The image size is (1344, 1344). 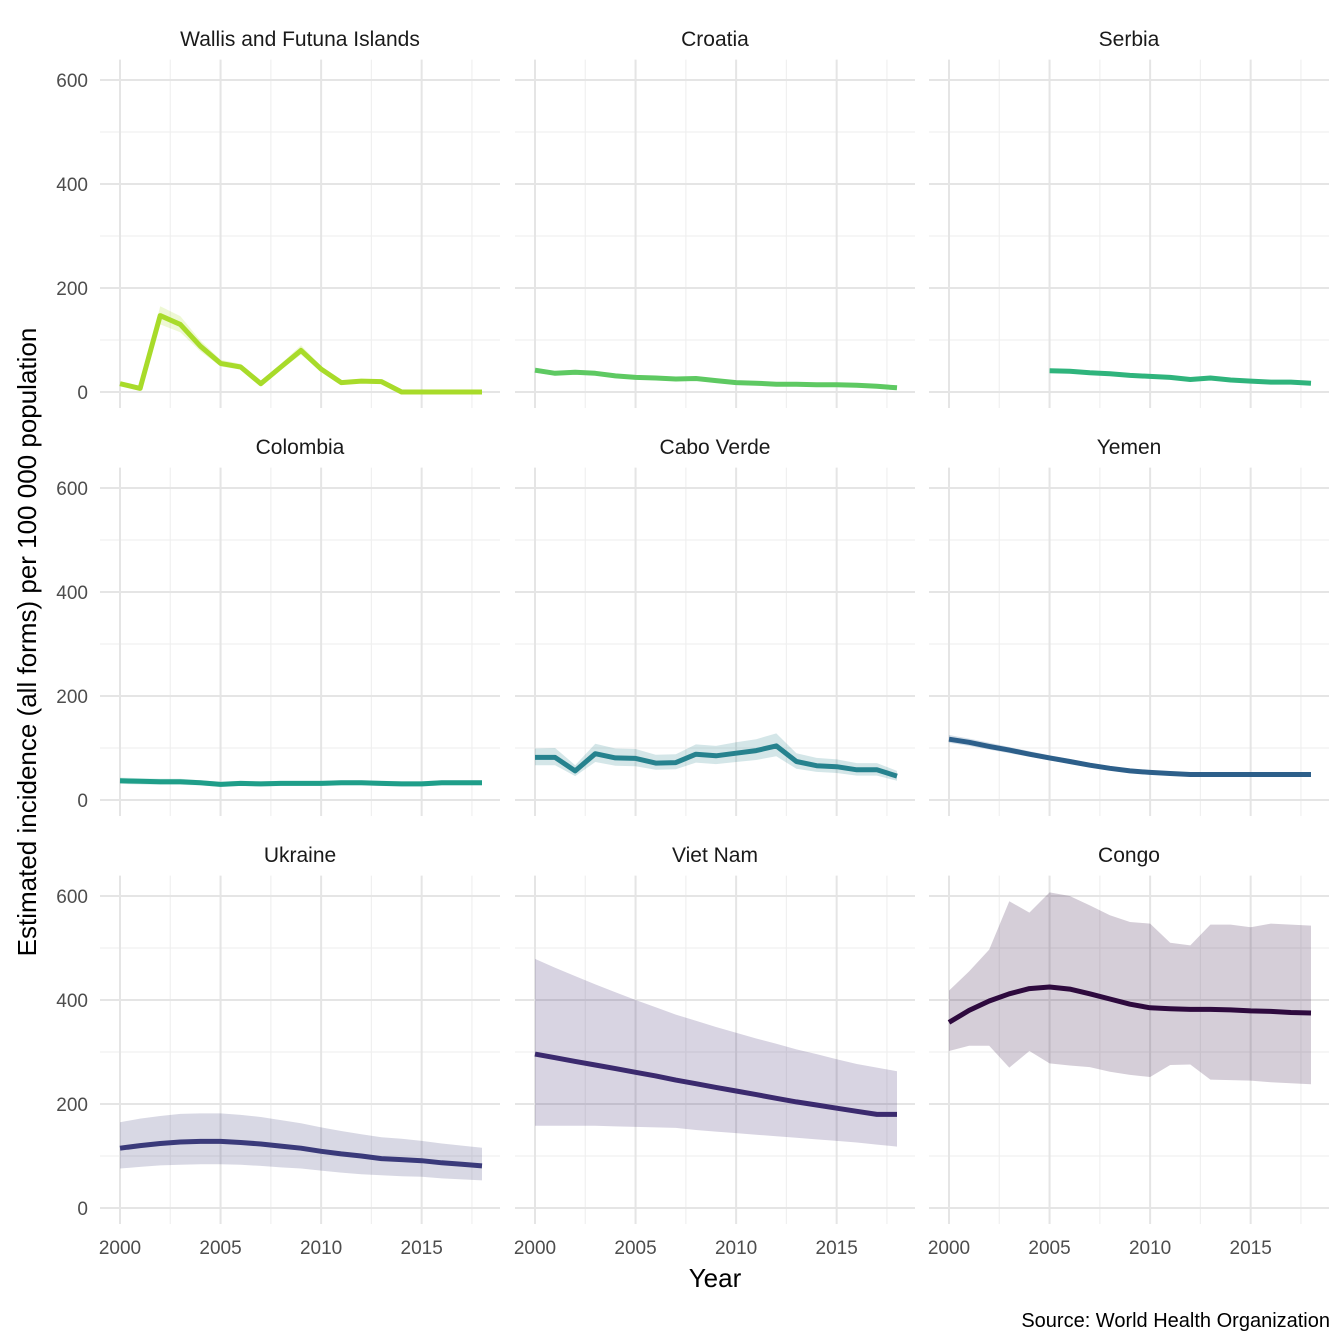 What do you see at coordinates (300, 1034) in the screenshot?
I see `facet-panel: Ukraine` at bounding box center [300, 1034].